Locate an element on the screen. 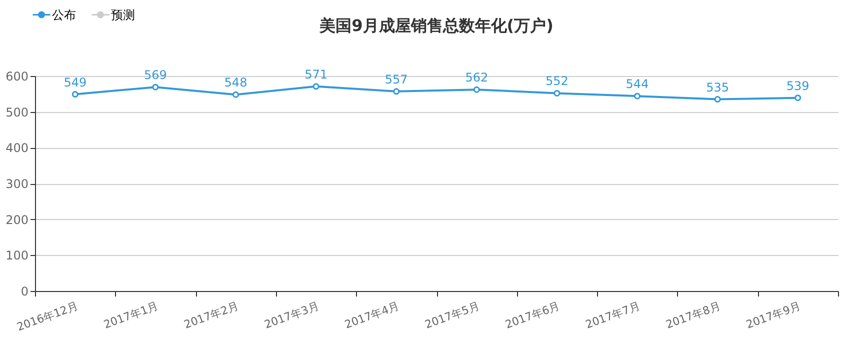 The height and width of the screenshot is (352, 852). x-tick-label: 2017年5月 is located at coordinates (452, 316).